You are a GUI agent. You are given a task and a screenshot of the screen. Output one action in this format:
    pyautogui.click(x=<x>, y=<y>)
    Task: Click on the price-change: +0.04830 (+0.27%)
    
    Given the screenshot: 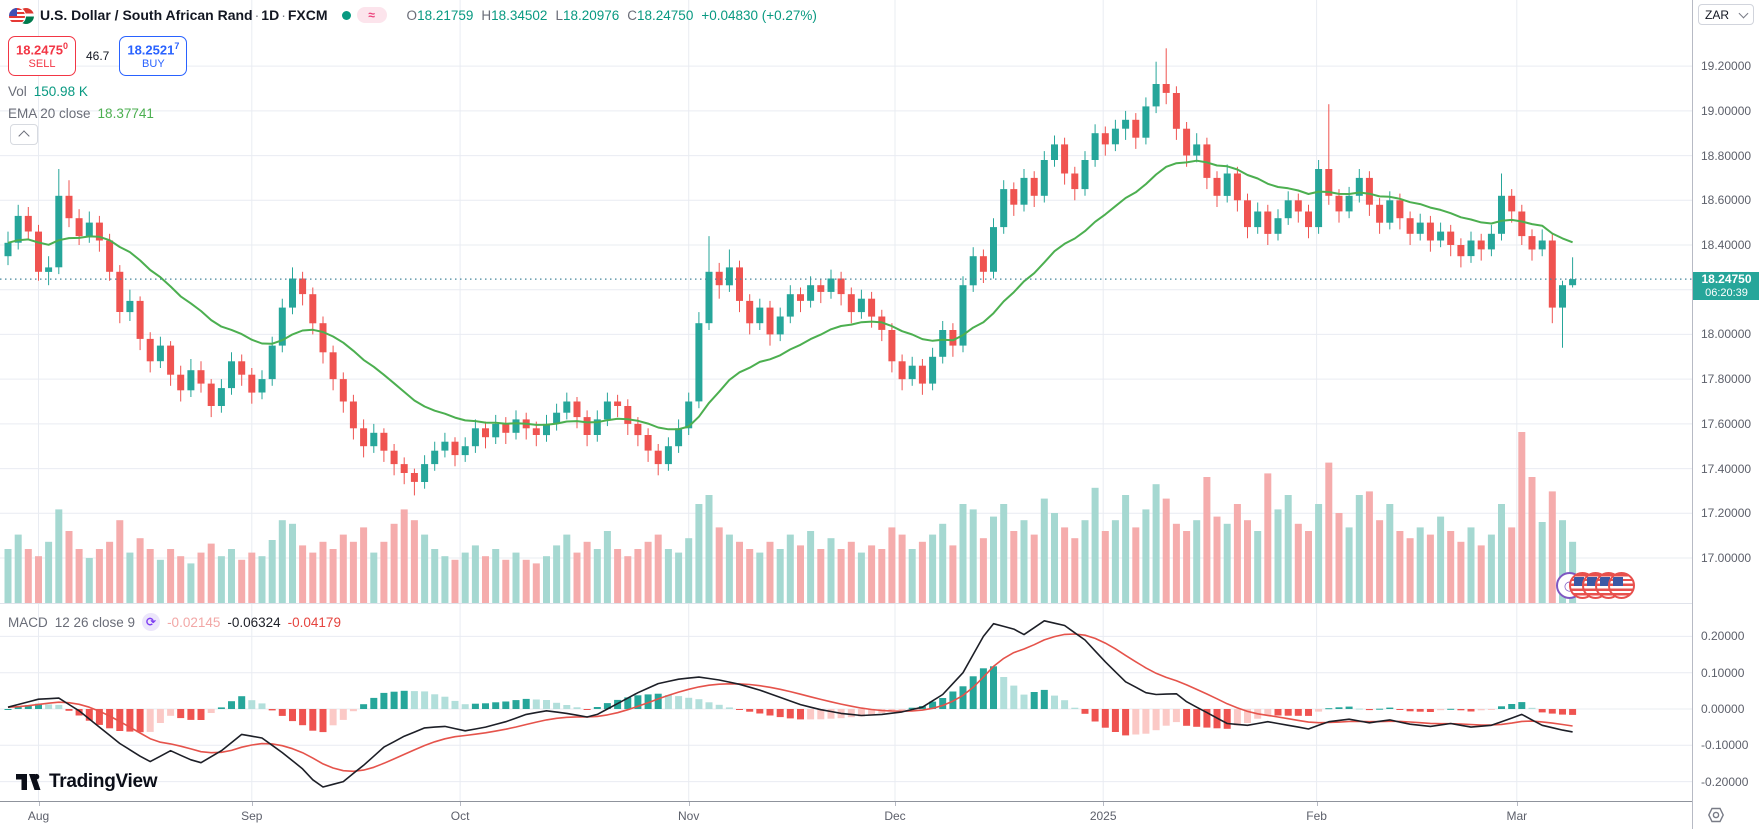 What is the action you would take?
    pyautogui.click(x=759, y=15)
    